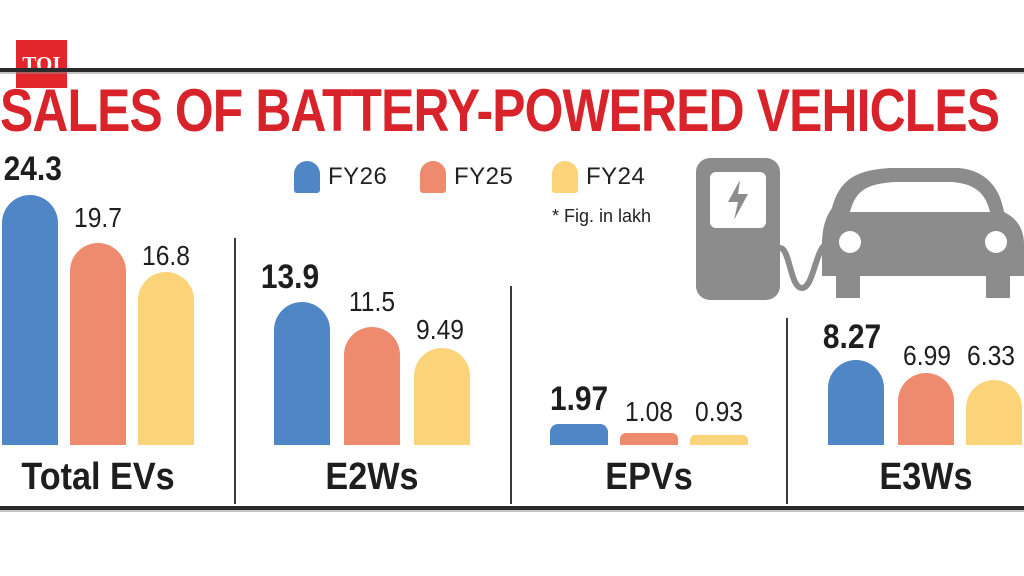 This screenshot has height=576, width=1024. I want to click on value-label-e3ws-fy24: 6.33, so click(991, 355).